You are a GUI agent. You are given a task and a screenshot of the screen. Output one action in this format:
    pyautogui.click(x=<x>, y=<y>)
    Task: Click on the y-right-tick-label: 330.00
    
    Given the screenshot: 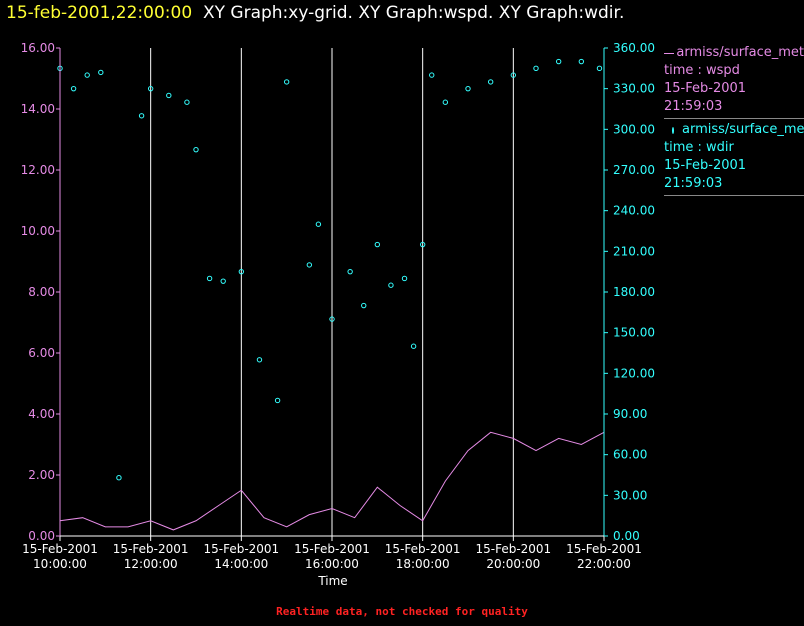 What is the action you would take?
    pyautogui.click(x=634, y=89)
    